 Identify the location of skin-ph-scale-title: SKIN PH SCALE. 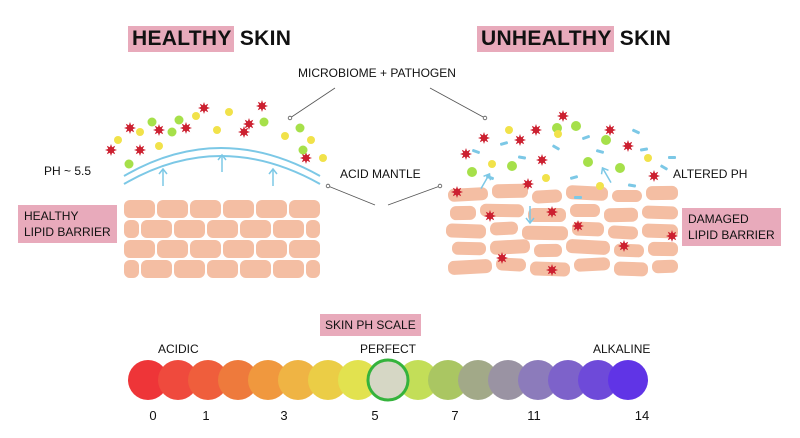
(370, 325).